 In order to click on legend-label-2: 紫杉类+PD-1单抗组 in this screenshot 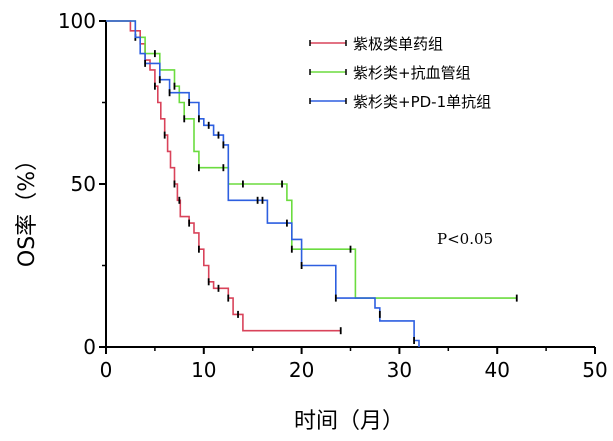, I will do `click(422, 102)`.